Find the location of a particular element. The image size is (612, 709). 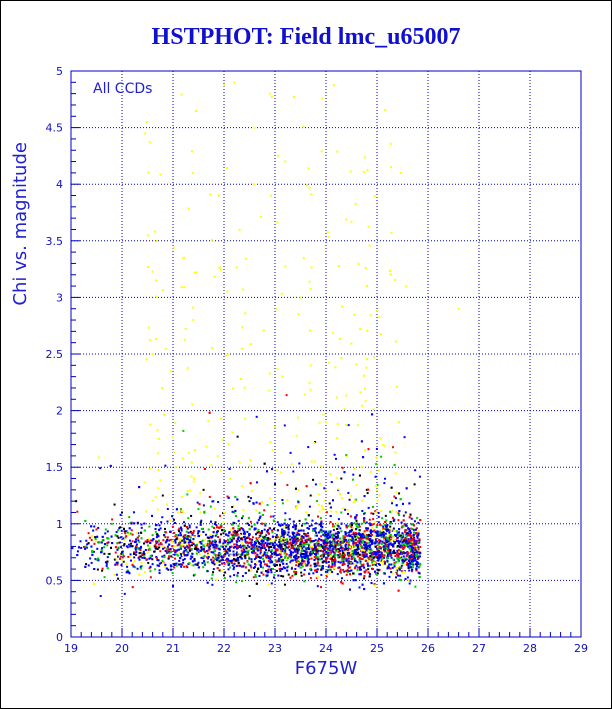

x-tick-label: 26 is located at coordinates (428, 648).